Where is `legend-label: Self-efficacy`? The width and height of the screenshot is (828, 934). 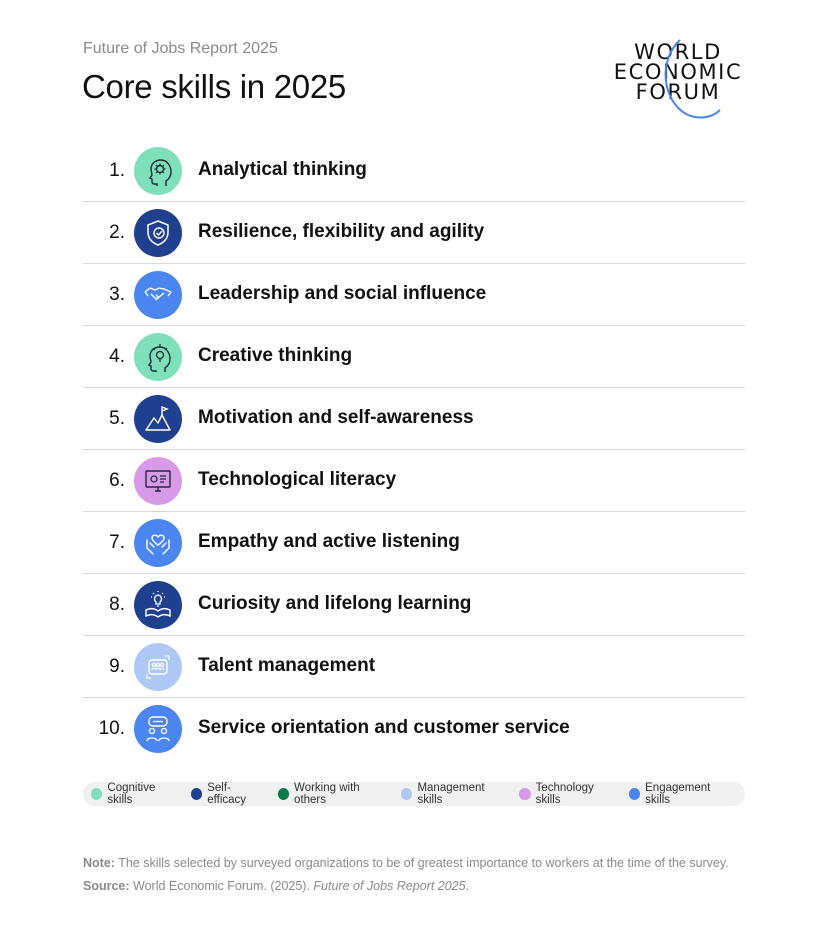
legend-label: Self-efficacy is located at coordinates (227, 794).